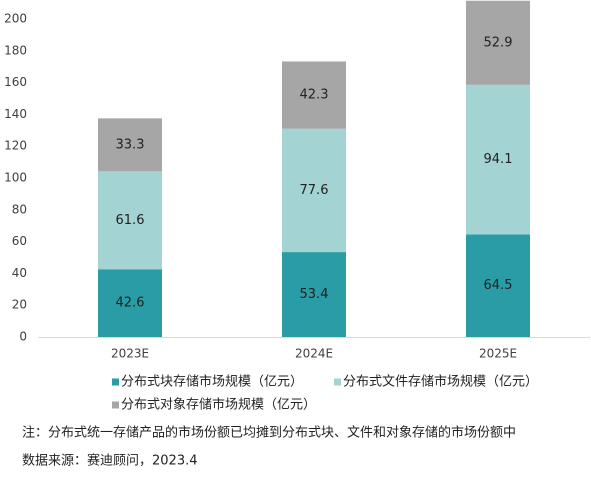 The image size is (591, 486). I want to click on value-label: 77.6, so click(314, 190).